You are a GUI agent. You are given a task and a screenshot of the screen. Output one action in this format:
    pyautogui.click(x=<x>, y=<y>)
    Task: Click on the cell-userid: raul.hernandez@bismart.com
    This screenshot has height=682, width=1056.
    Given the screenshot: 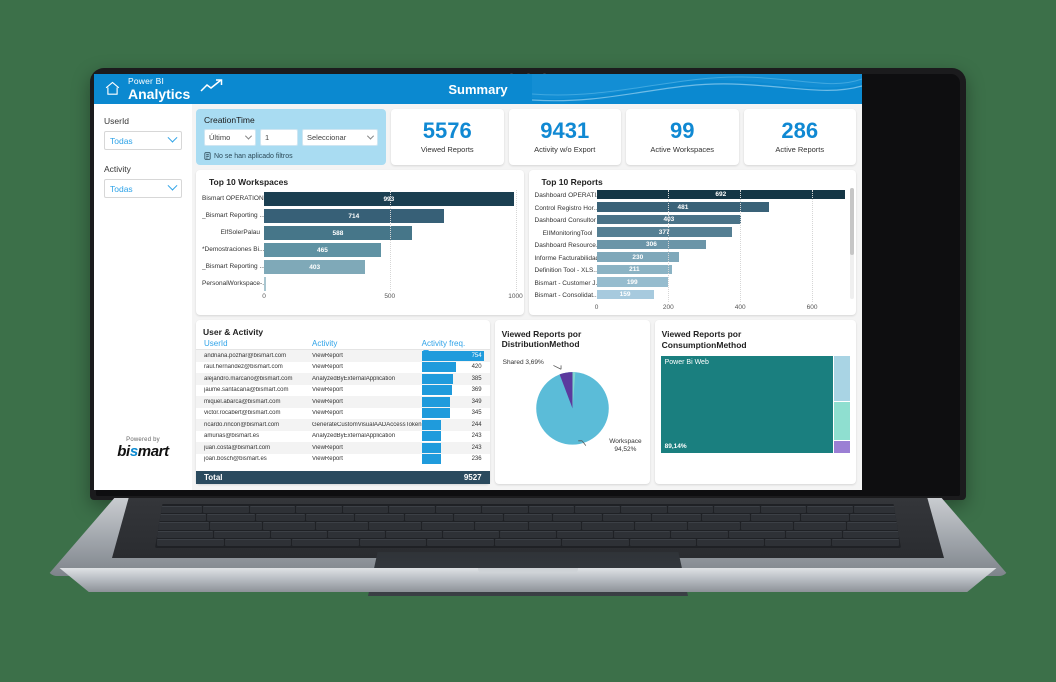 What is the action you would take?
    pyautogui.click(x=243, y=367)
    